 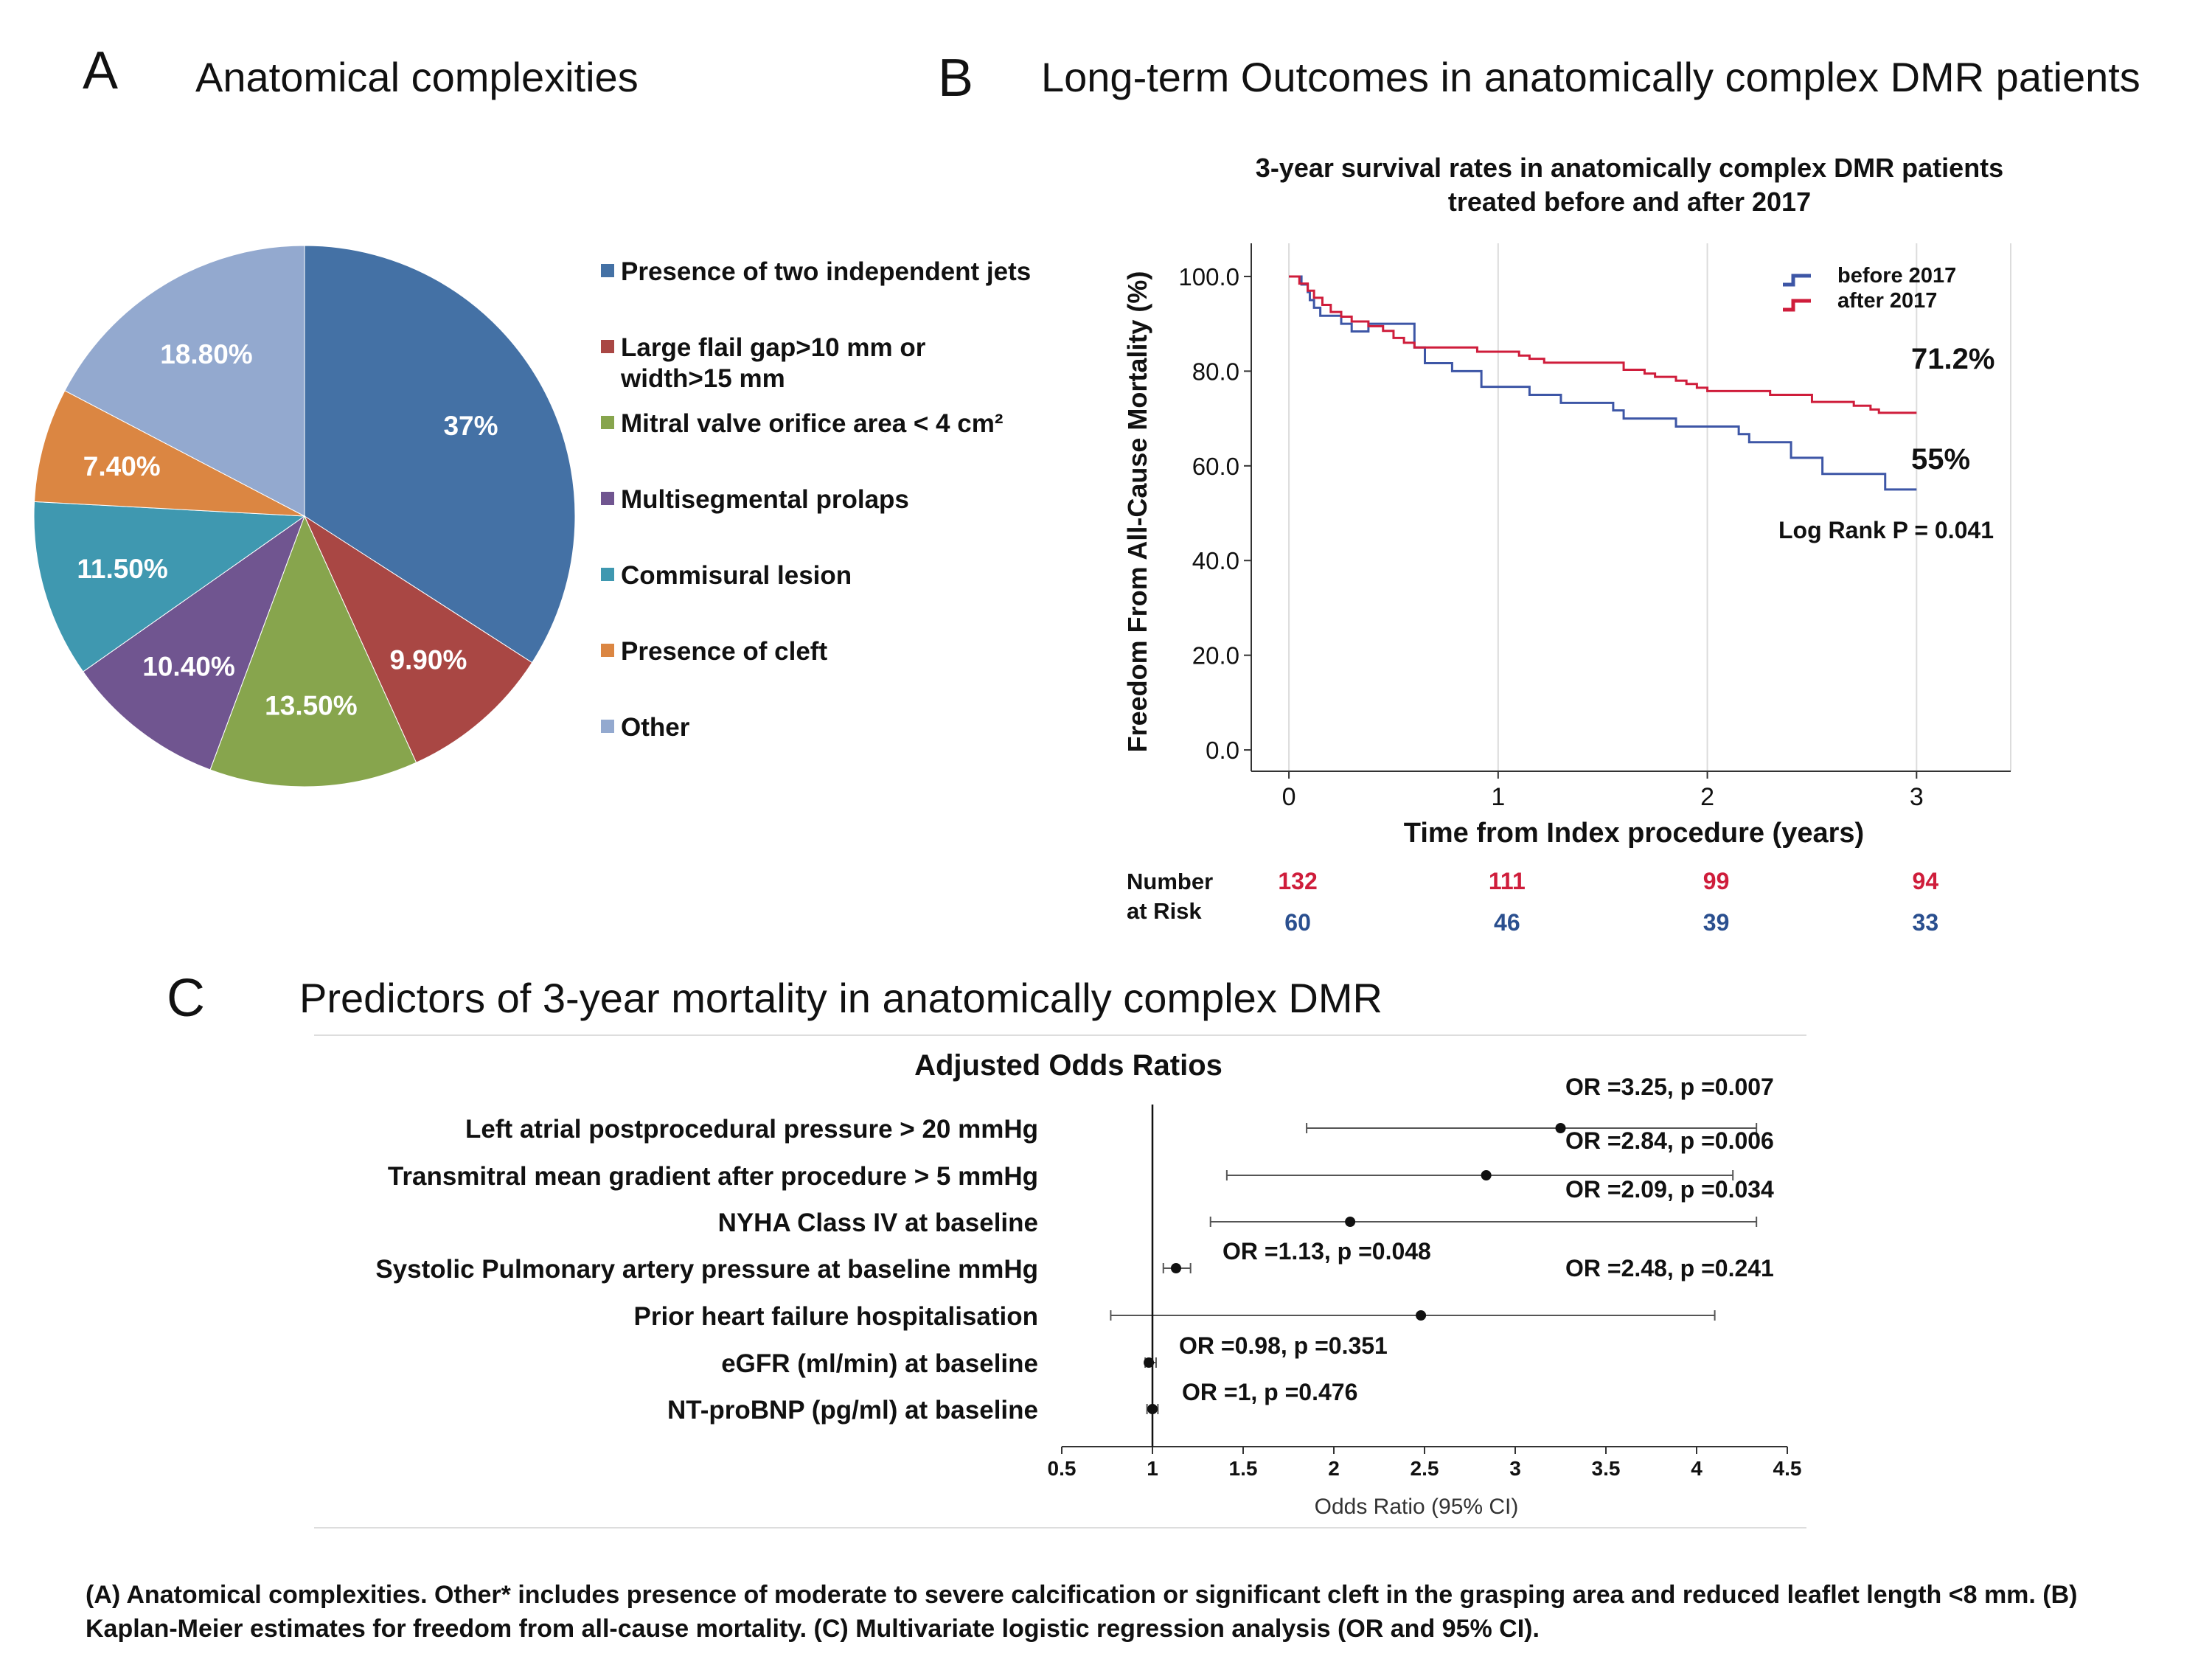 I want to click on forest-x-tick-labels: 0.5 1 1.5 2 2.5 3 3.5 4 4.5, so click(x=1425, y=1463).